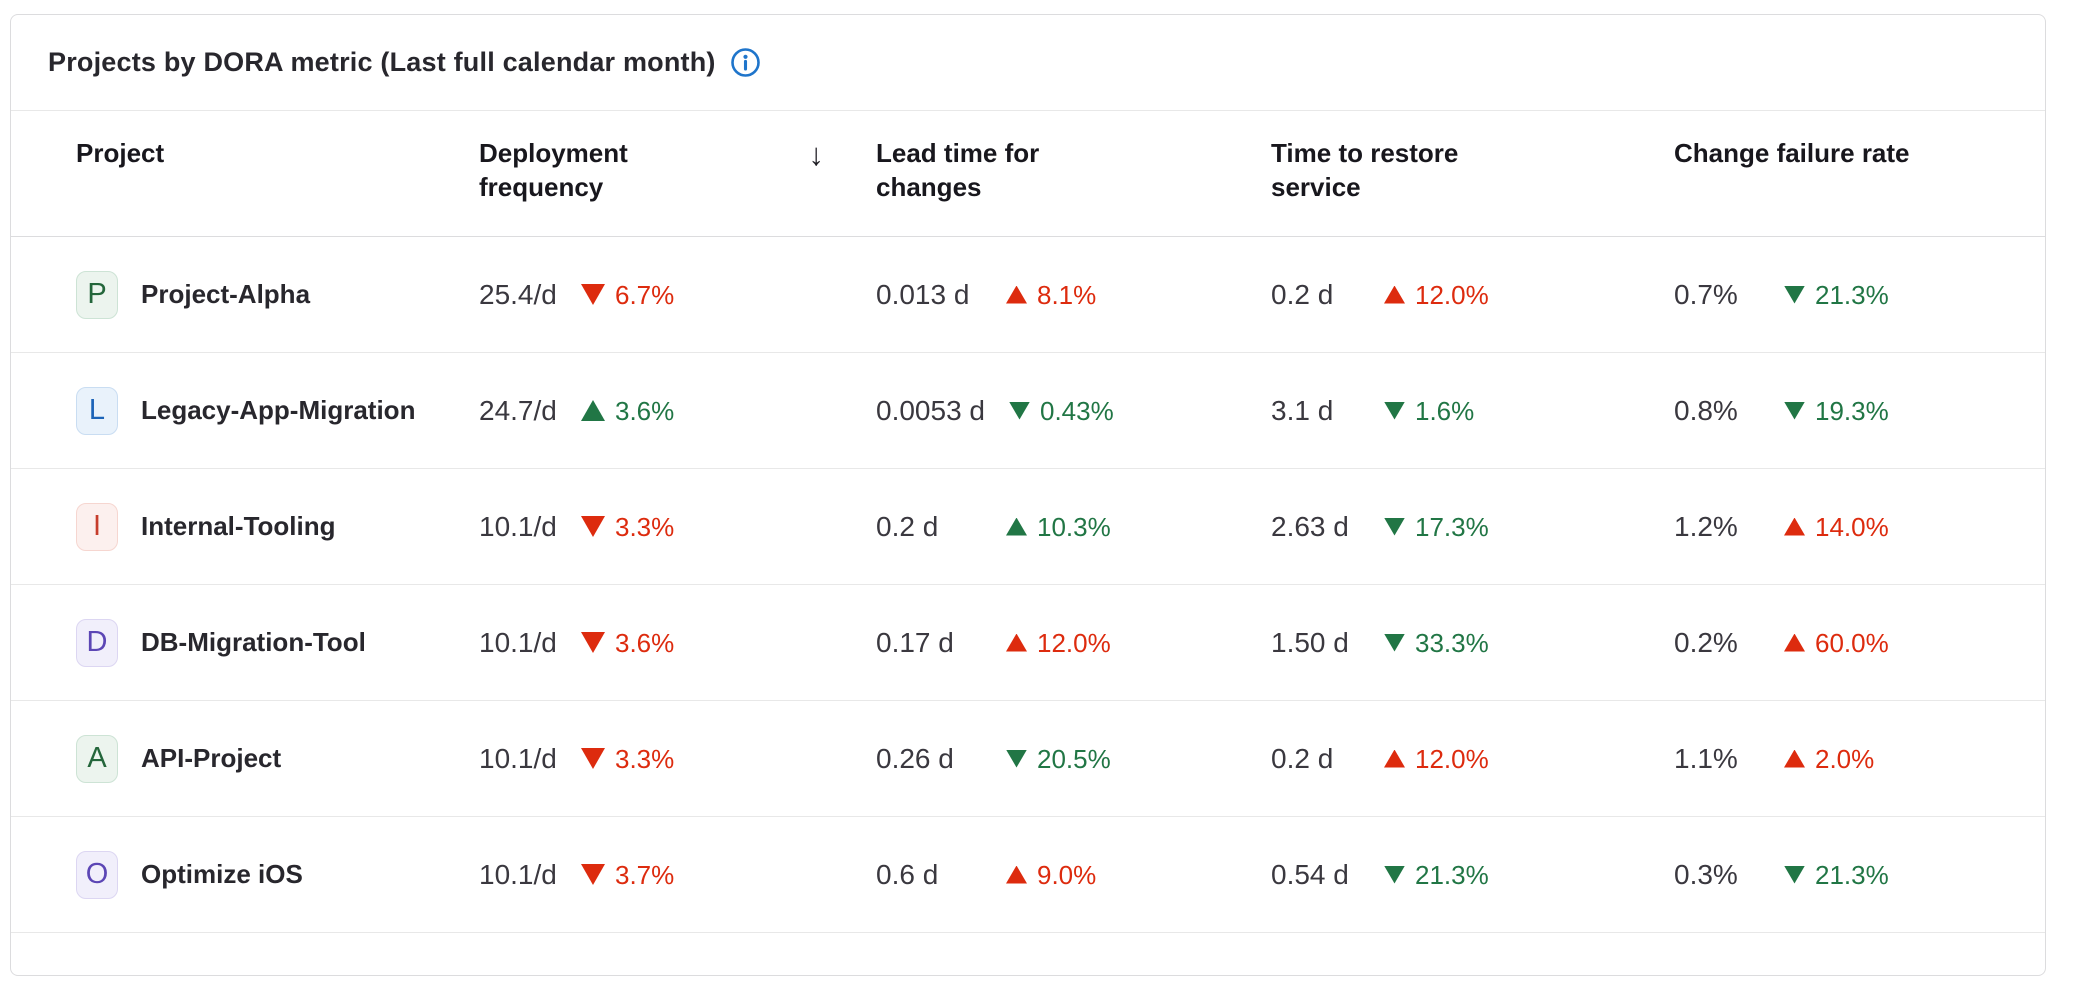 The width and height of the screenshot is (2086, 990). I want to click on project-name: Legacy-App-Migration, so click(278, 410).